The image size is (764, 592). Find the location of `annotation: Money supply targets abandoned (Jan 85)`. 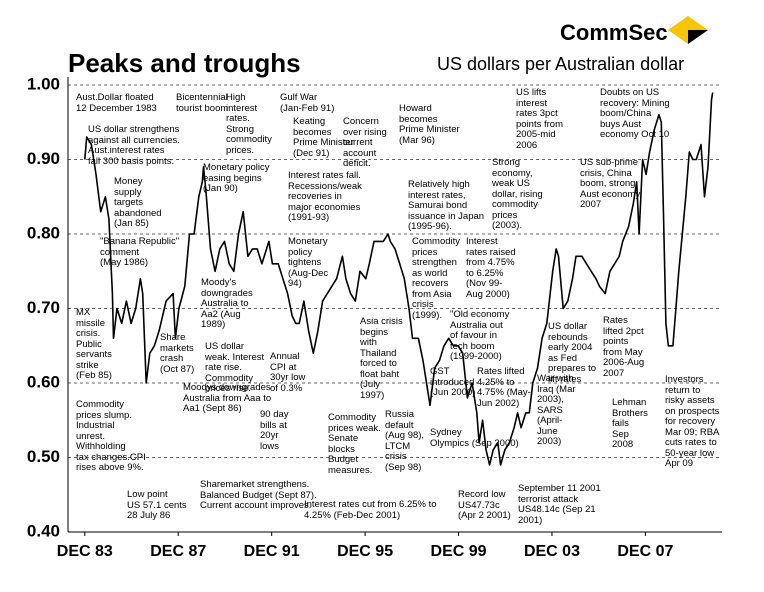

annotation: Money supply targets abandoned (Jan 85) is located at coordinates (138, 202).